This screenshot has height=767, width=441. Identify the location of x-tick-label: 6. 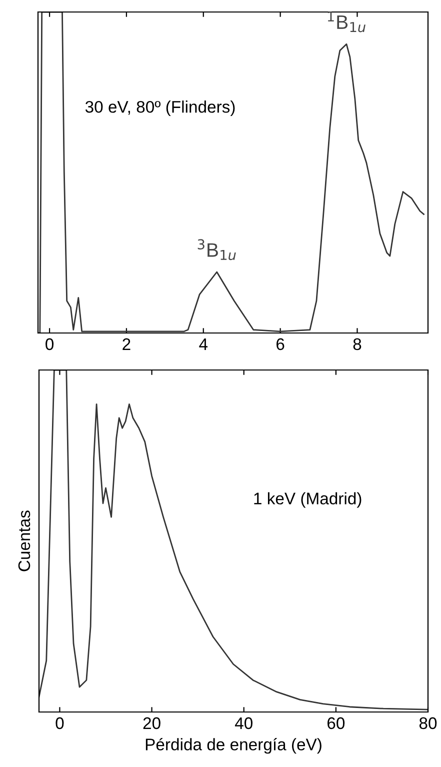
(280, 344).